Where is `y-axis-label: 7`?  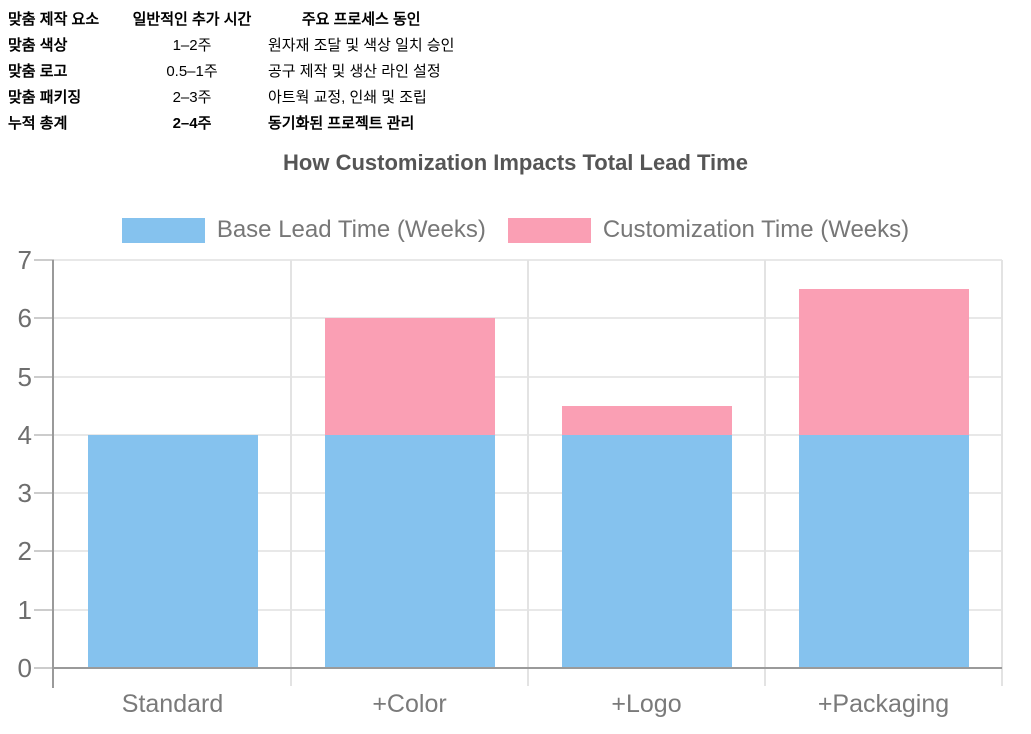 y-axis-label: 7 is located at coordinates (24, 260).